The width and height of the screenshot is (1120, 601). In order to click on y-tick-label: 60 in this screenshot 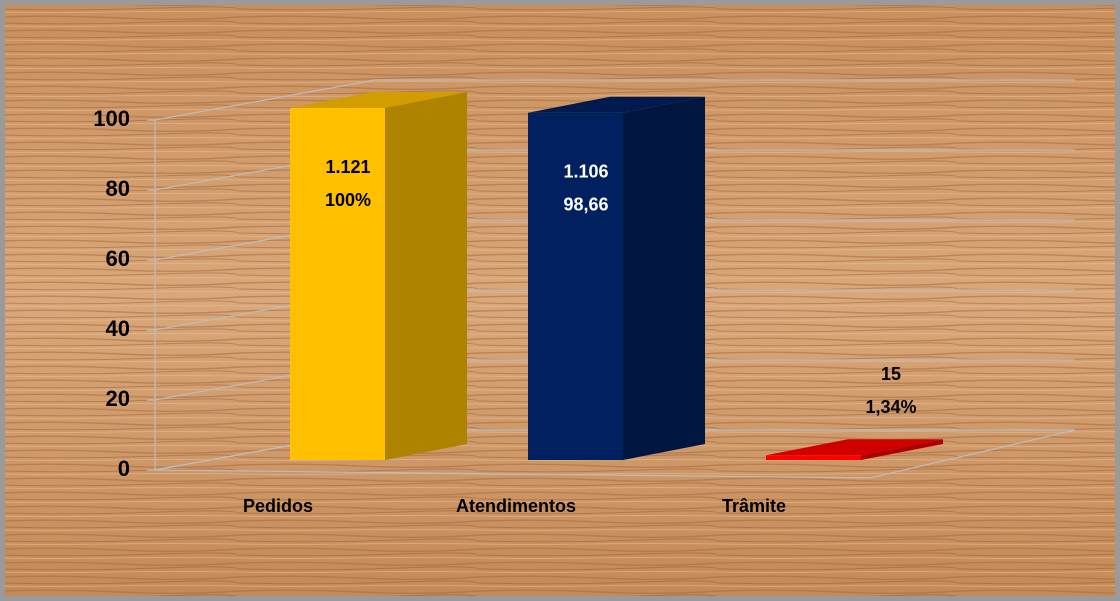, I will do `click(118, 258)`.